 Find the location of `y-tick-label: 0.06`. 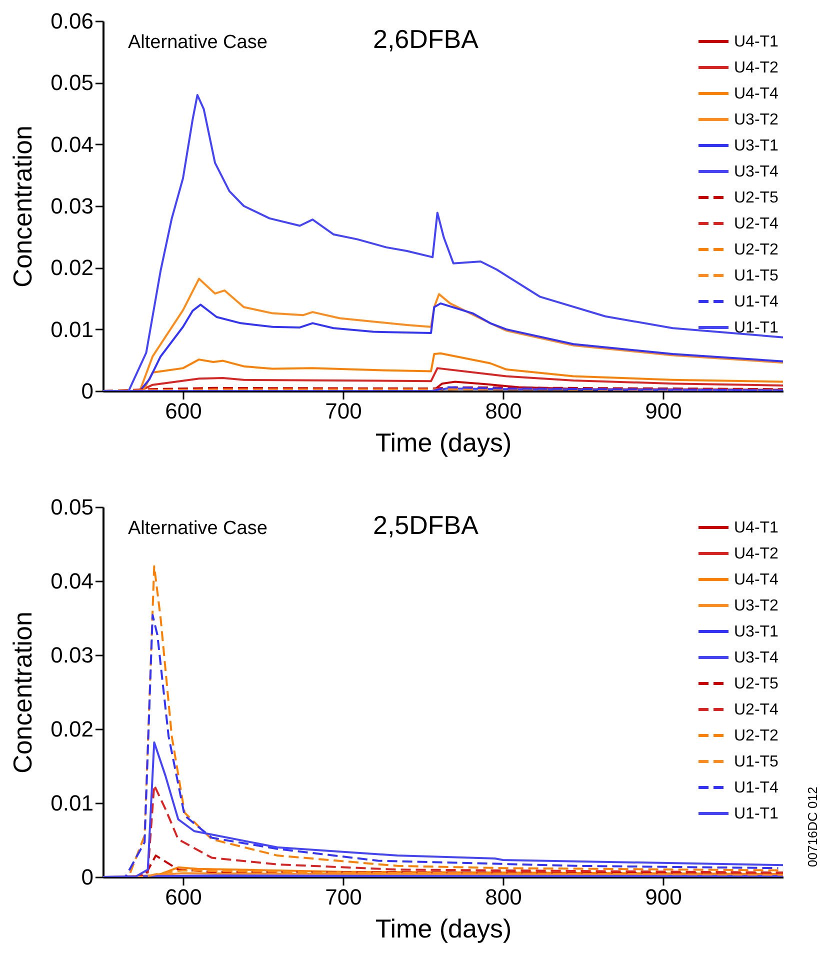

y-tick-label: 0.06 is located at coordinates (72, 21).